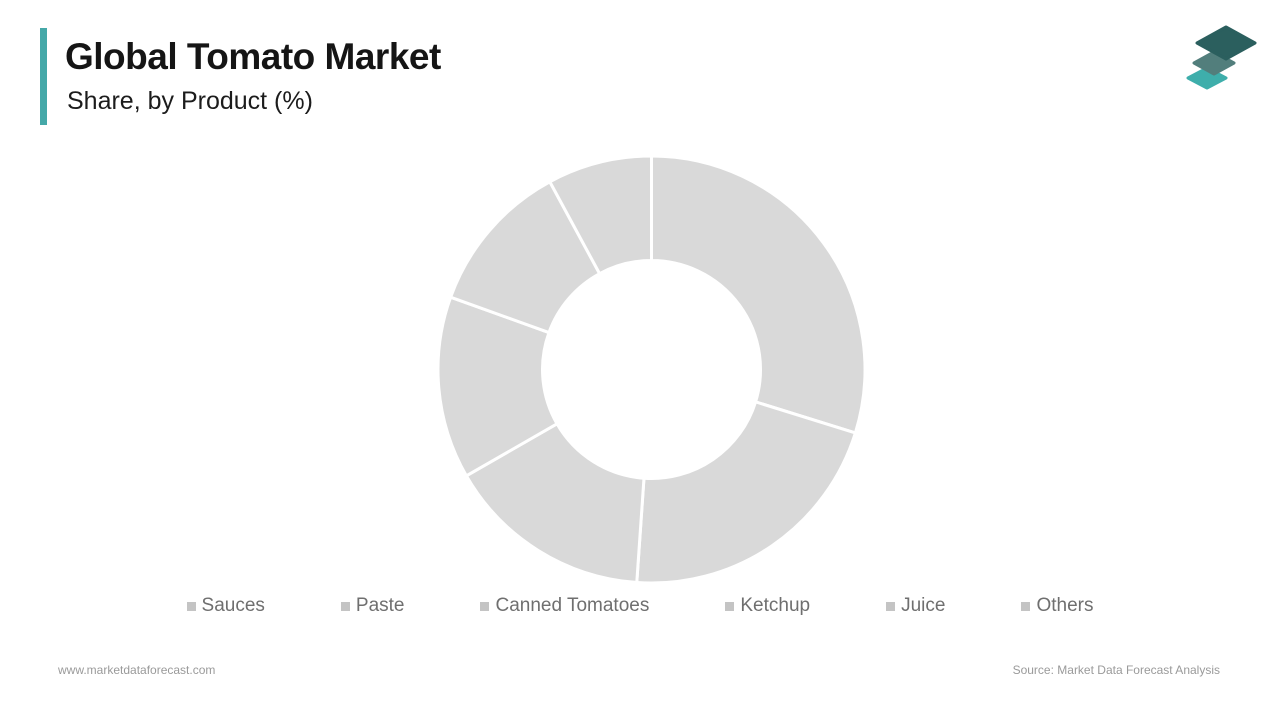 The image size is (1280, 720). I want to click on legend-item-juice: Juice, so click(915, 606).